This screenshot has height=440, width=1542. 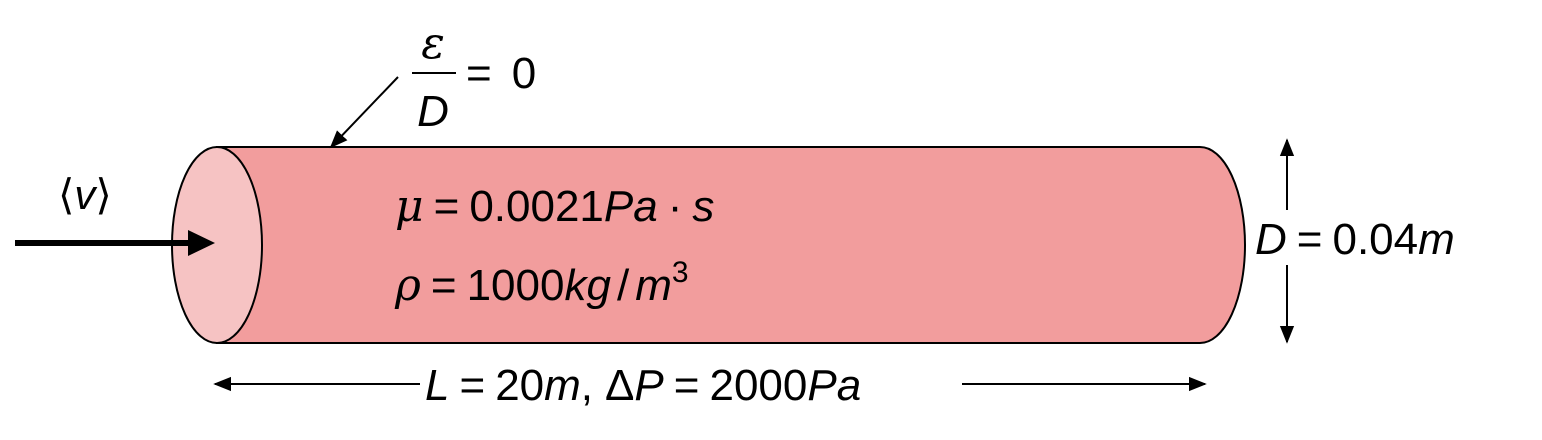 I want to click on density-value: 1000, so click(x=515, y=285).